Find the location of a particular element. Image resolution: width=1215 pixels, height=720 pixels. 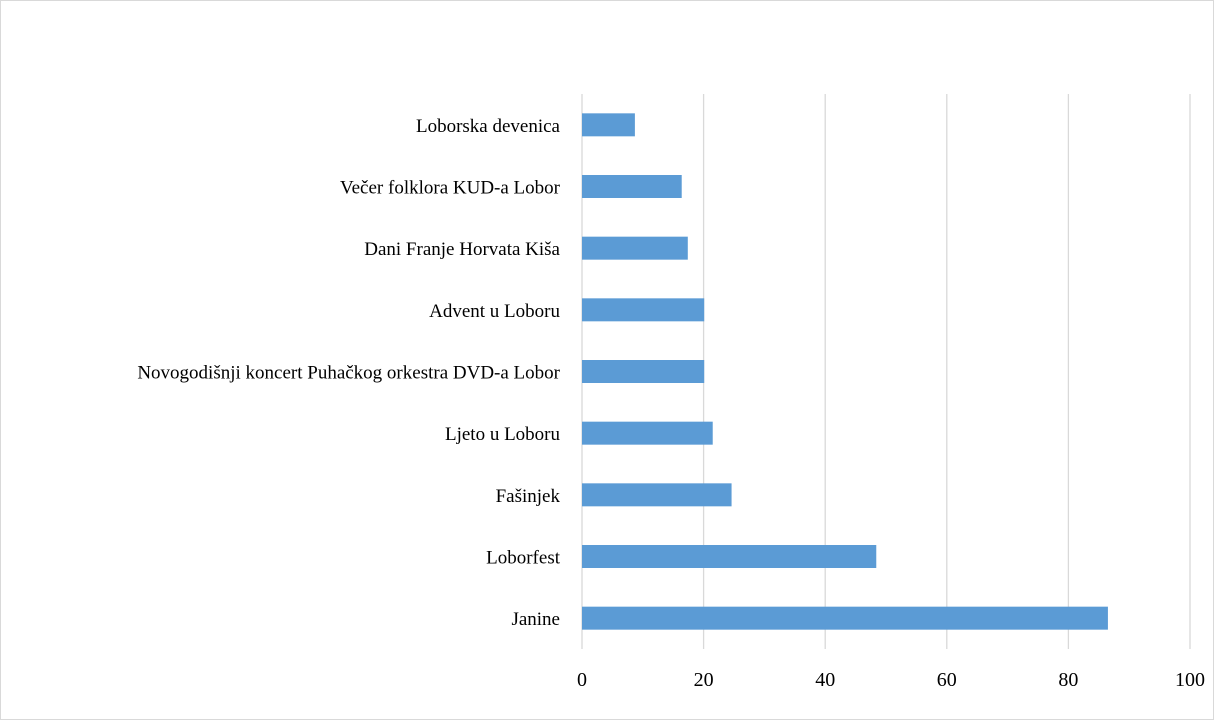

category-label: Loborfest is located at coordinates (523, 558).